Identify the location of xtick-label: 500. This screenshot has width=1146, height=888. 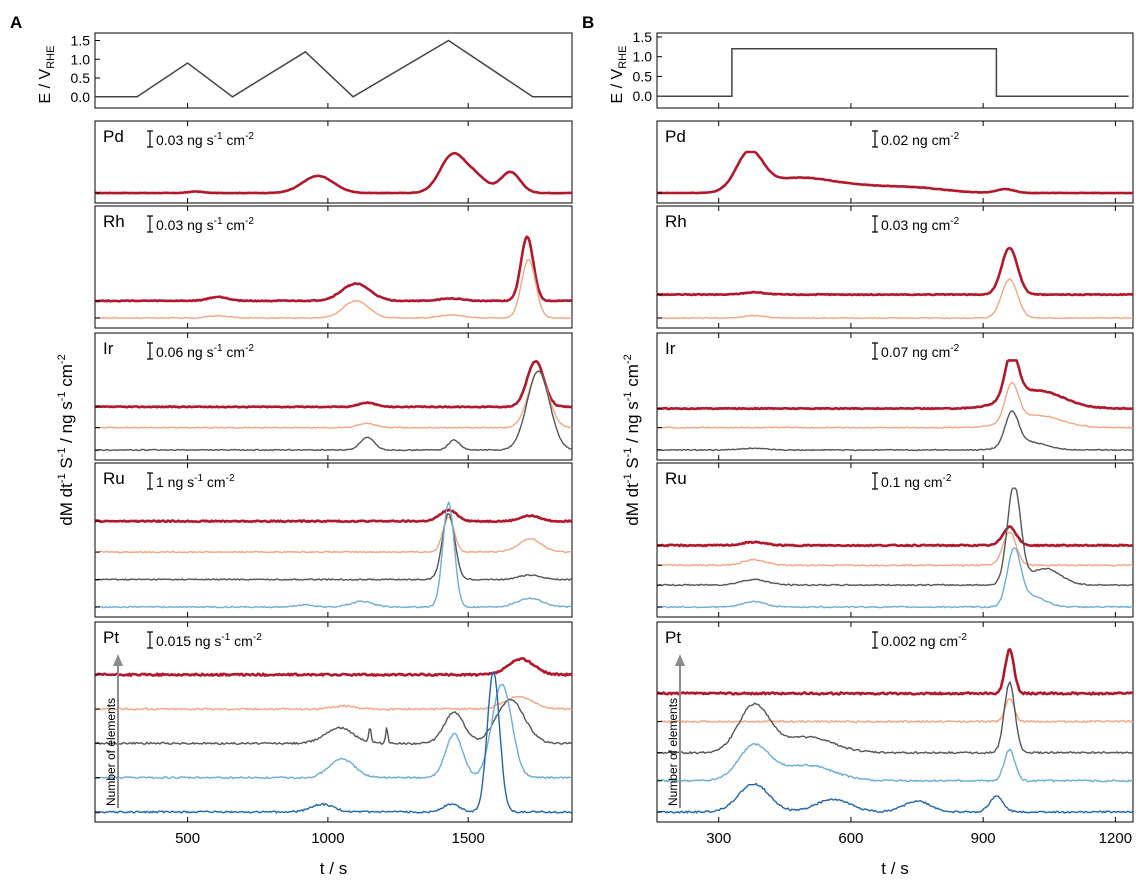
(187, 838).